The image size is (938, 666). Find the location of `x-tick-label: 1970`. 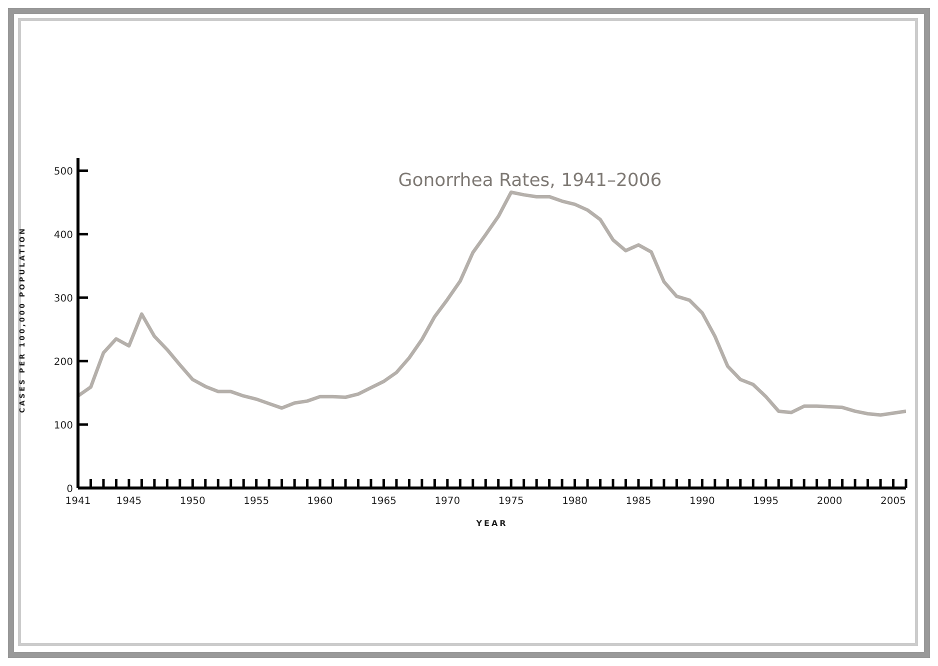

x-tick-label: 1970 is located at coordinates (447, 501).